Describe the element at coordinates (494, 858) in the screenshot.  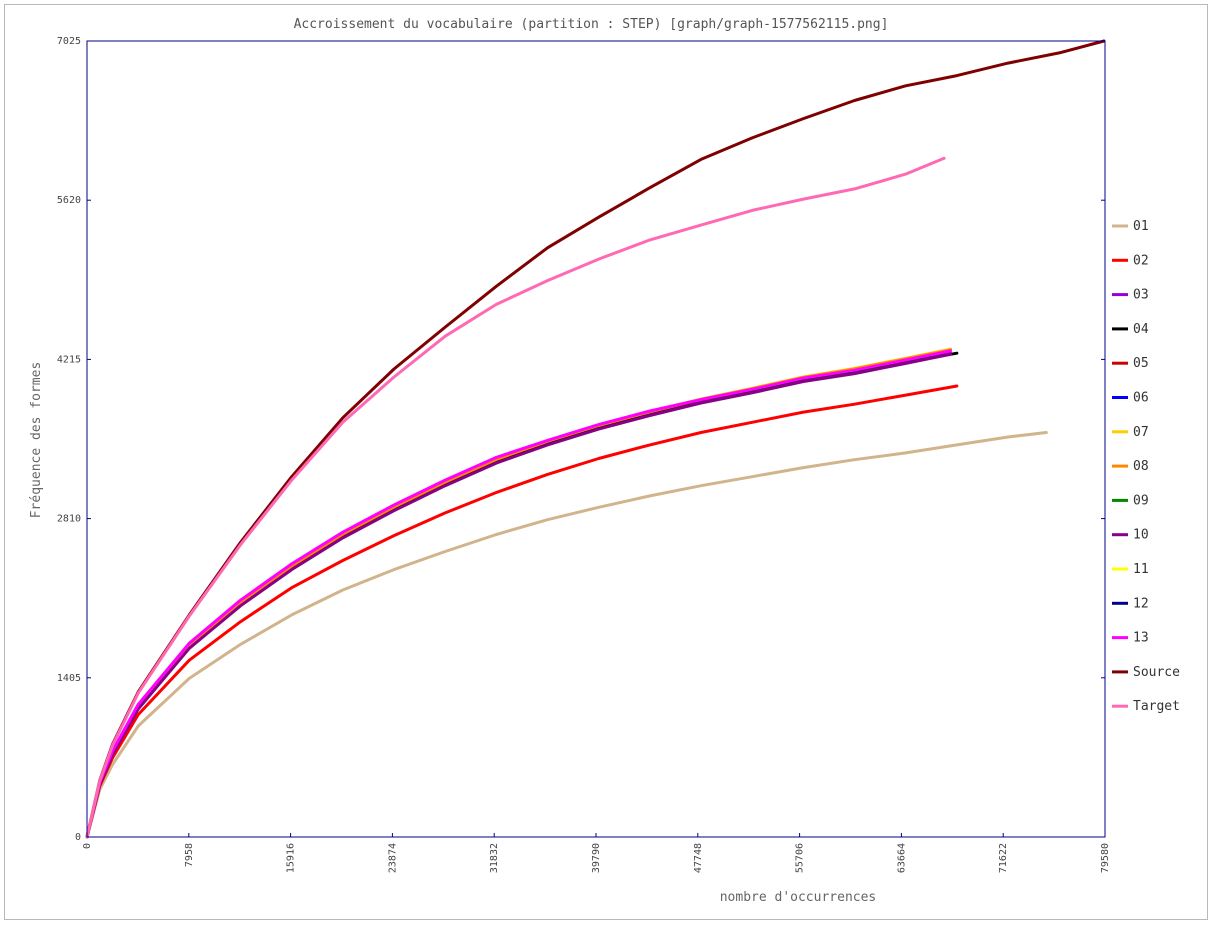
I see `x-tick-label: 31832` at that location.